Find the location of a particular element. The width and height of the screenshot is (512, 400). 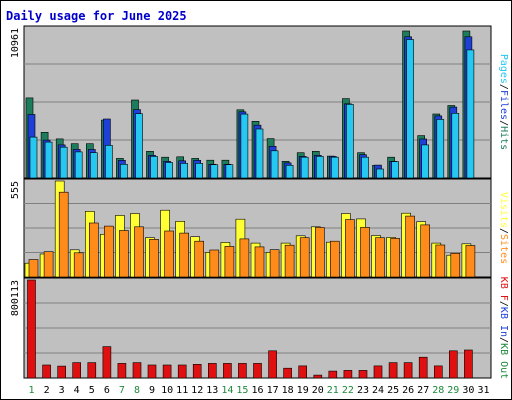

x-tick-label: 6 is located at coordinates (107, 390).